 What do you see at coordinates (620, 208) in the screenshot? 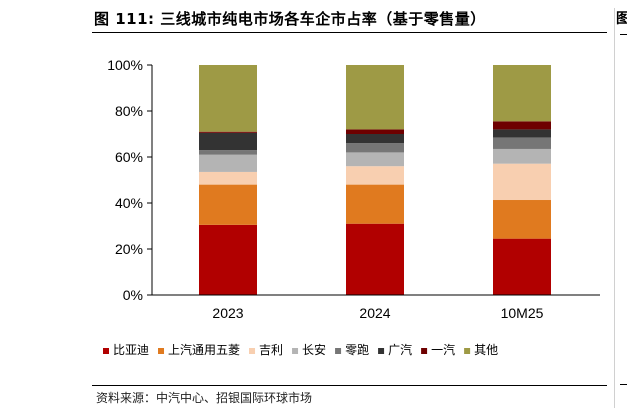
I see `adjacent-panel-edge` at bounding box center [620, 208].